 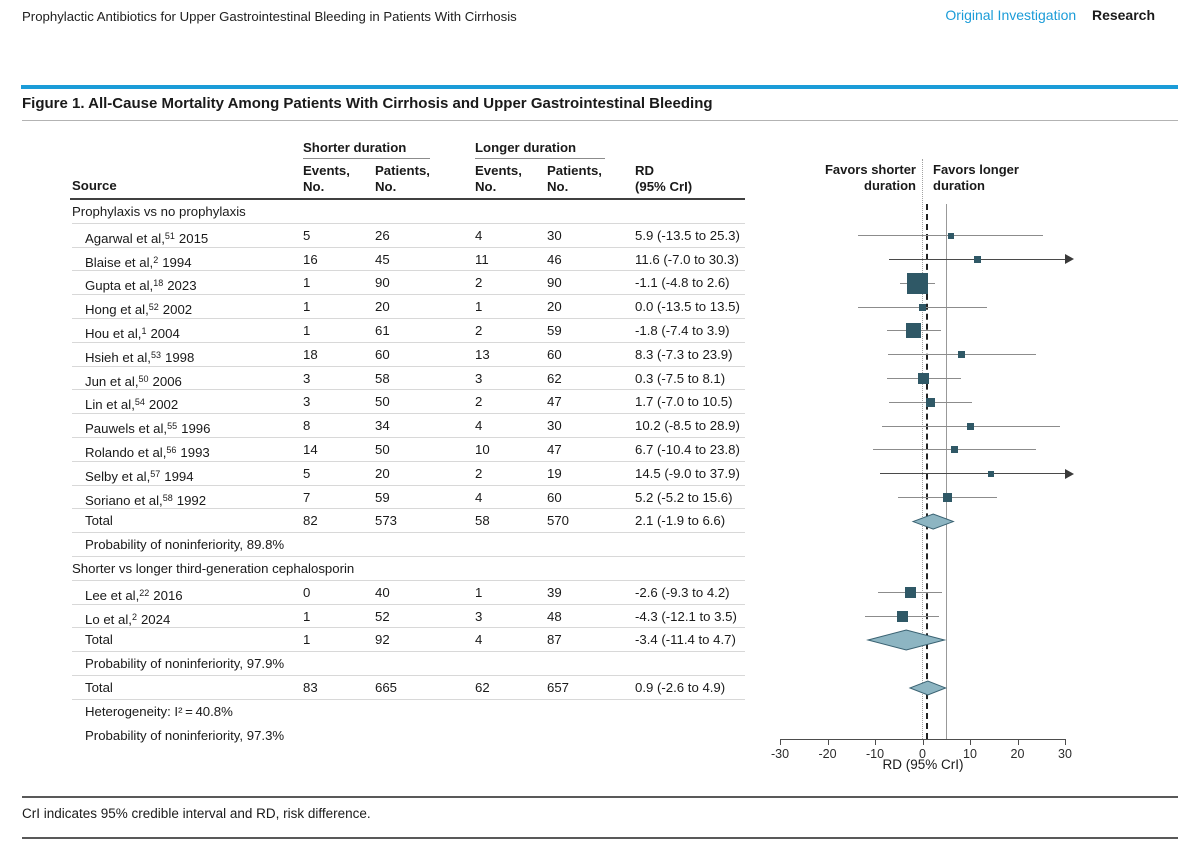 I want to click on col-header-rd: RD (95% CrI), so click(x=664, y=178).